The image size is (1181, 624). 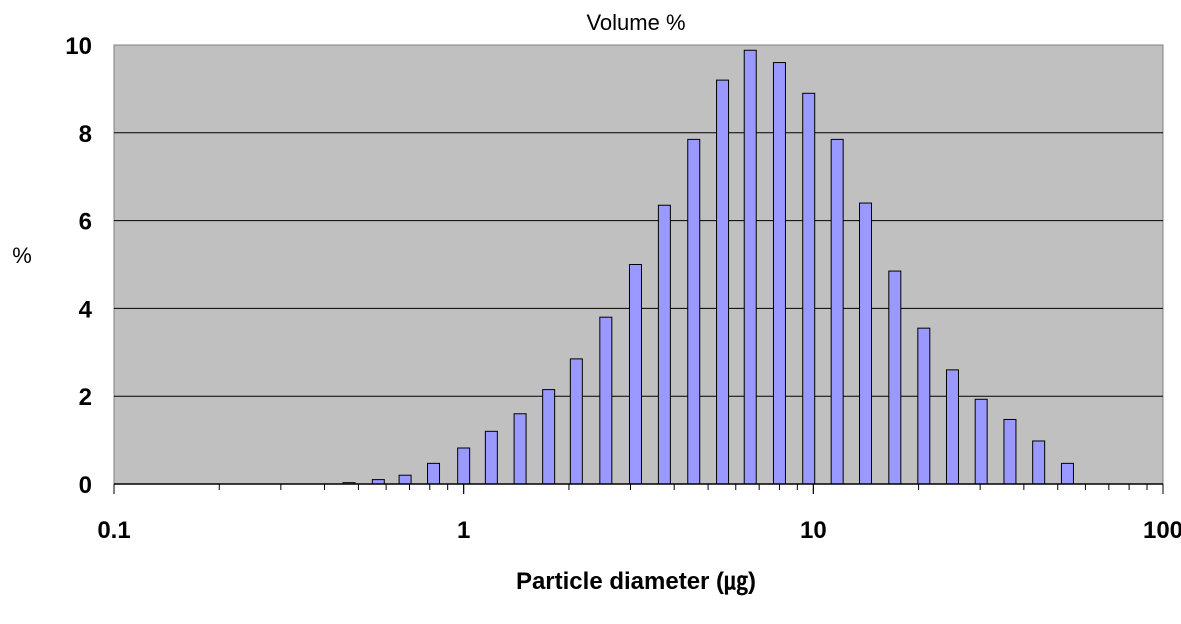 What do you see at coordinates (639, 530) in the screenshot?
I see `x-tick-labels: 0.1 1 10 100` at bounding box center [639, 530].